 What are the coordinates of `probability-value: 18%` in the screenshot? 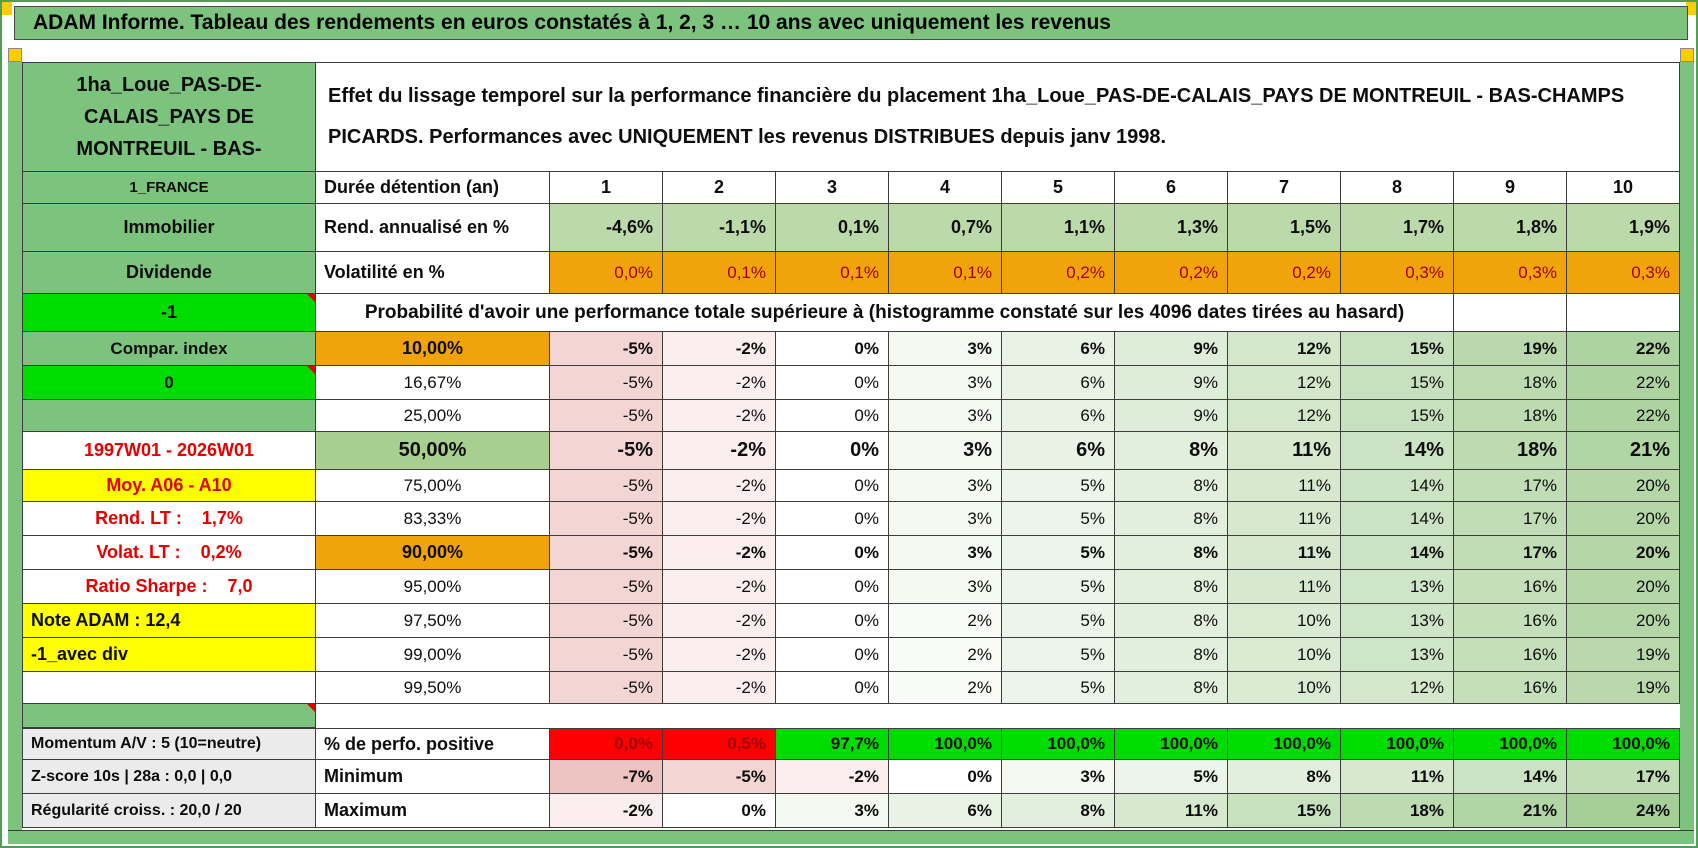 It's located at (1510, 383).